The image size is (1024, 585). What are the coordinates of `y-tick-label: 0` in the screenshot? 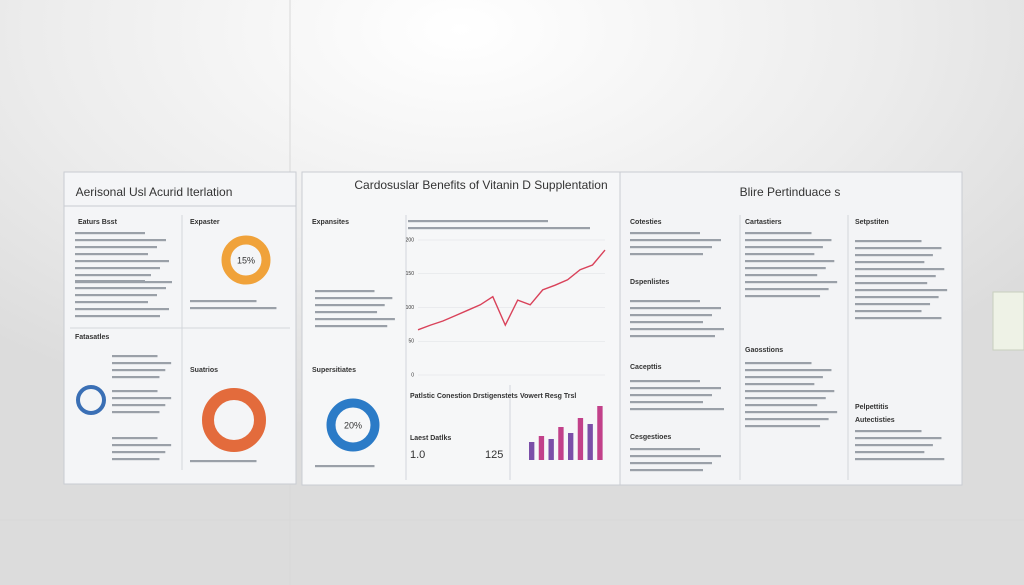 It's located at (412, 375).